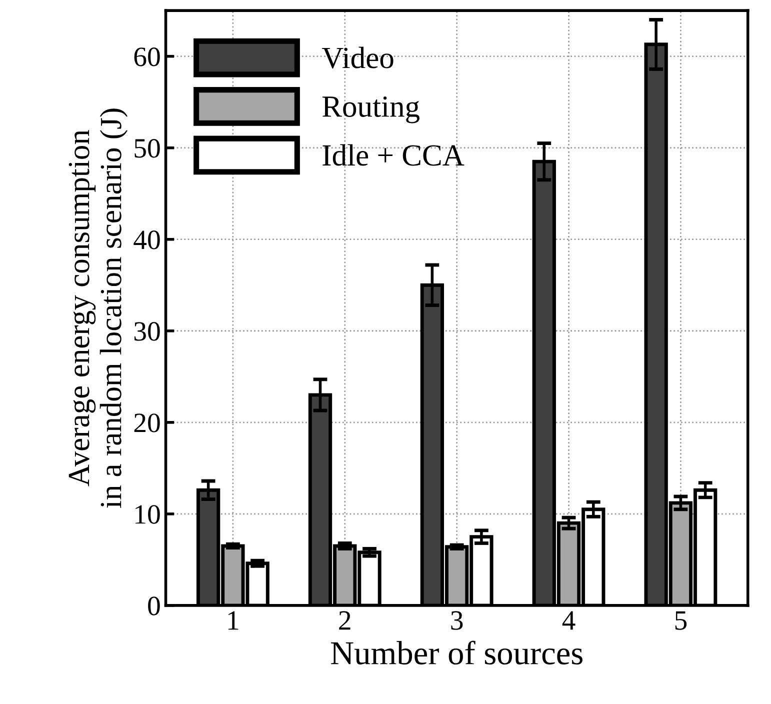  Describe the element at coordinates (147, 331) in the screenshot. I see `y-tick-label: 30` at that location.